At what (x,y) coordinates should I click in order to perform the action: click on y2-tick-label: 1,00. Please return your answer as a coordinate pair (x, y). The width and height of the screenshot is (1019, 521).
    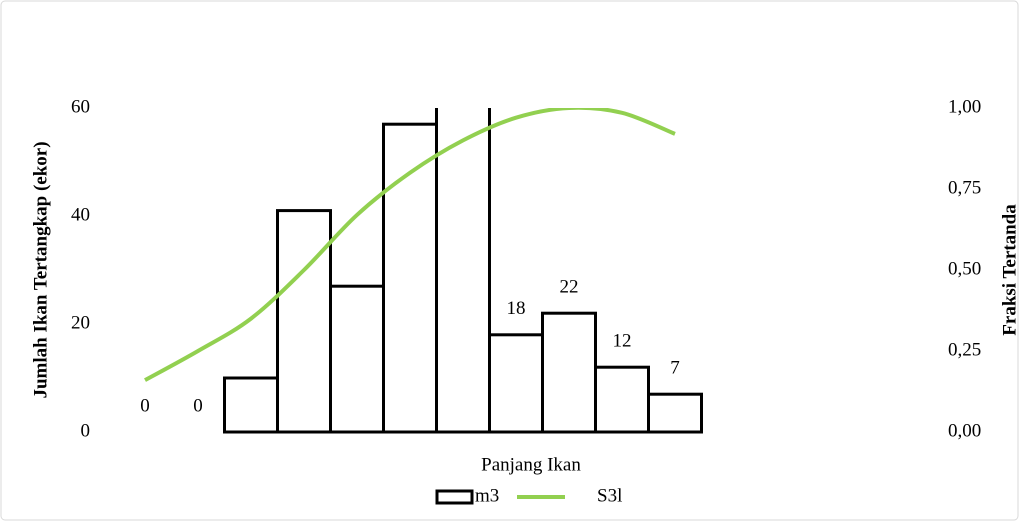
    Looking at the image, I should click on (964, 106).